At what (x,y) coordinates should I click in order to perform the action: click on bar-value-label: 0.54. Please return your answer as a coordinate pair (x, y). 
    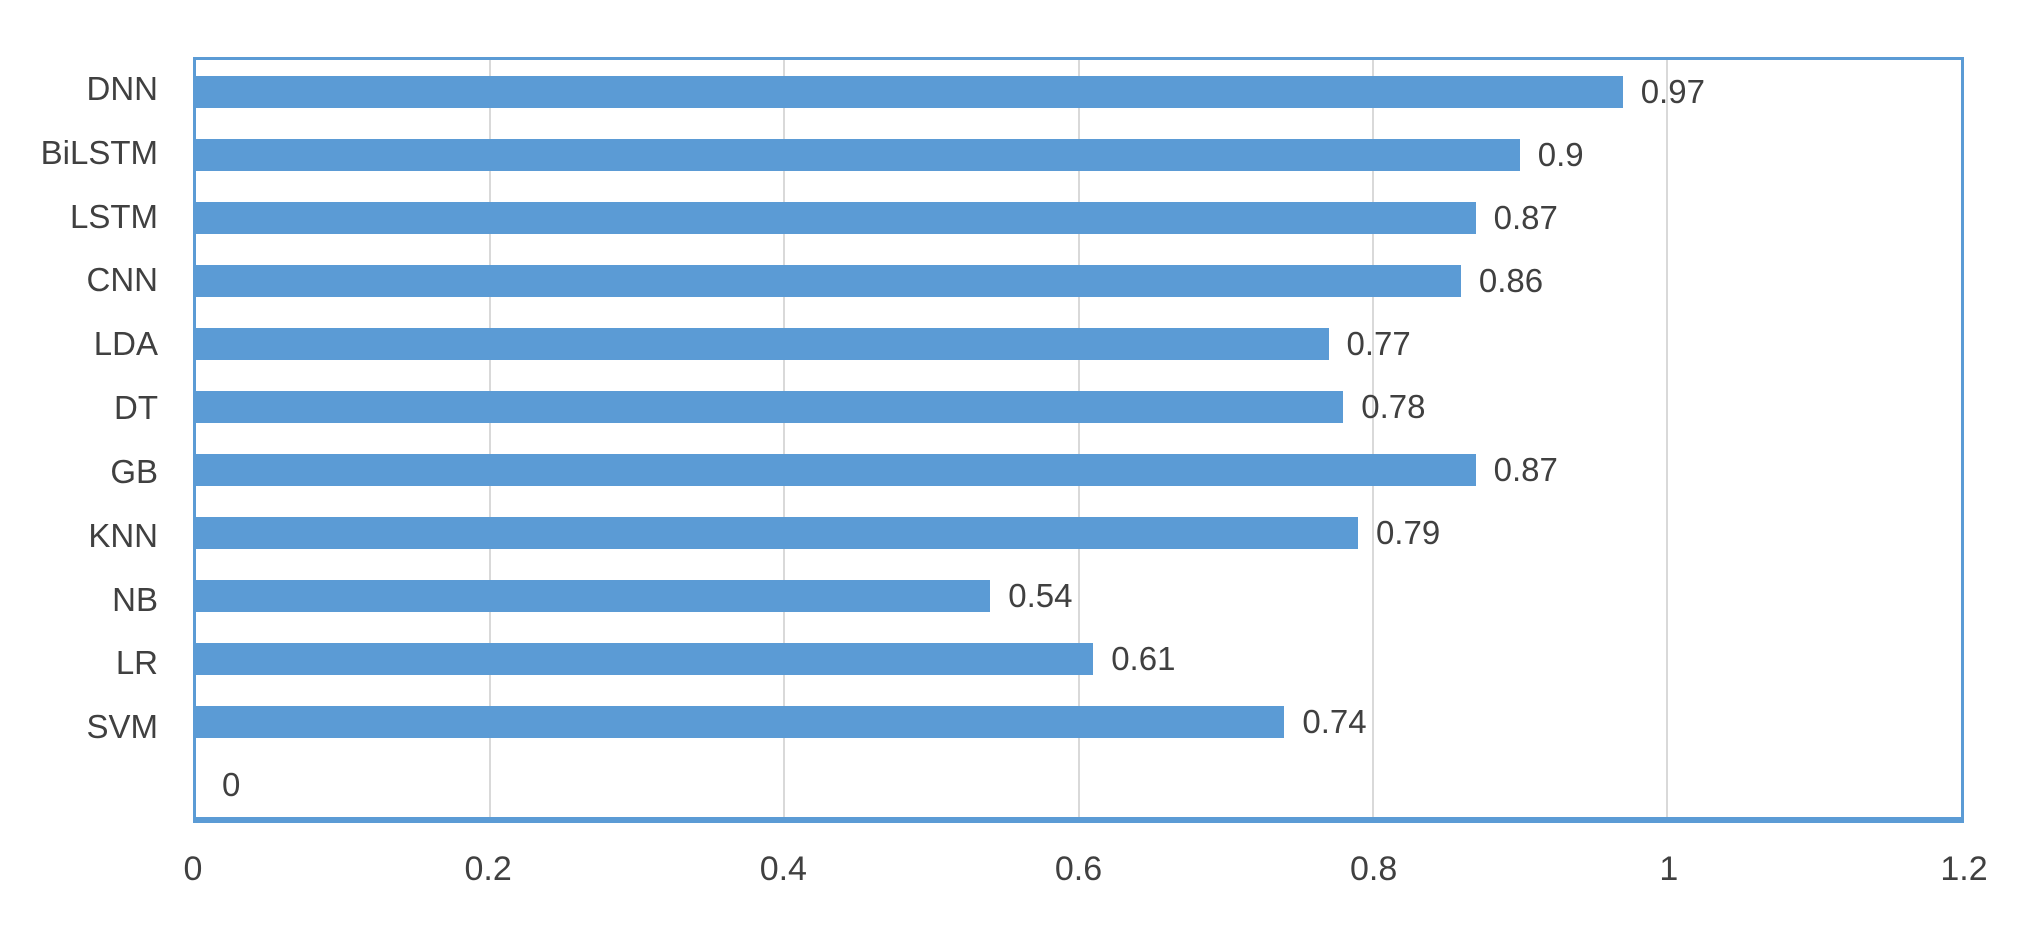
    Looking at the image, I should click on (1040, 596).